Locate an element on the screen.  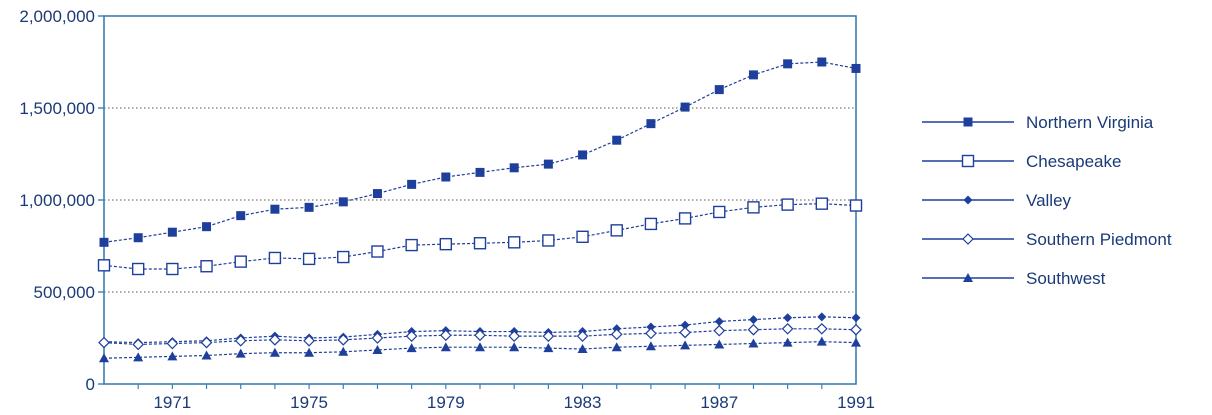
legend-item-chesapeake: Chesapeake is located at coordinates (1021, 161).